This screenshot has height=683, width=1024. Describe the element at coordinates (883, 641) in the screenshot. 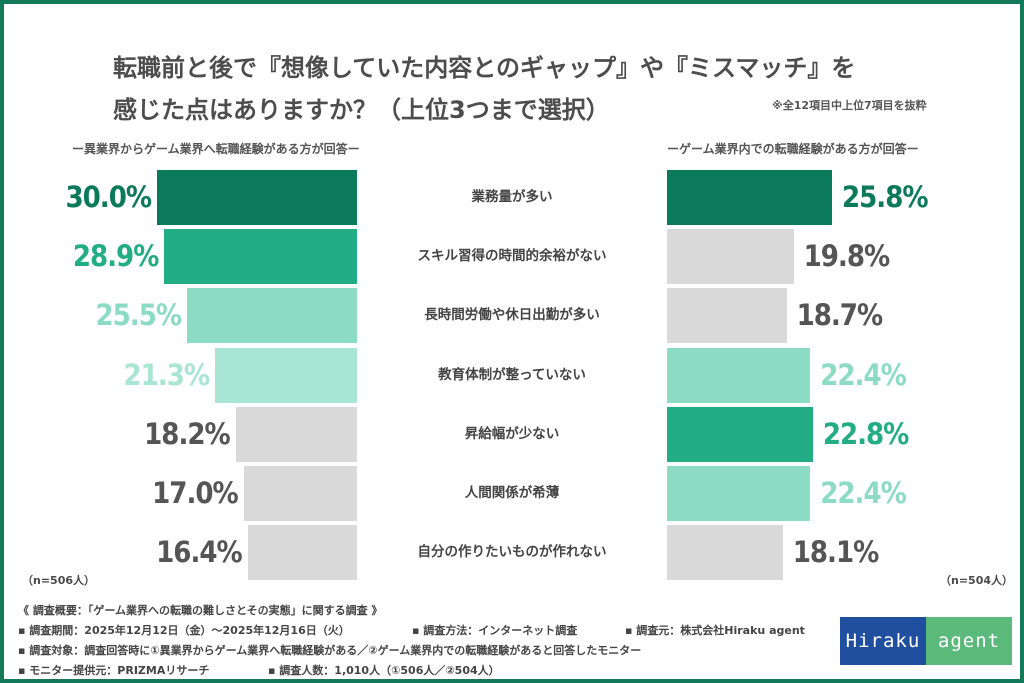

I see `logo-part-hiraku: Hiraku` at that location.